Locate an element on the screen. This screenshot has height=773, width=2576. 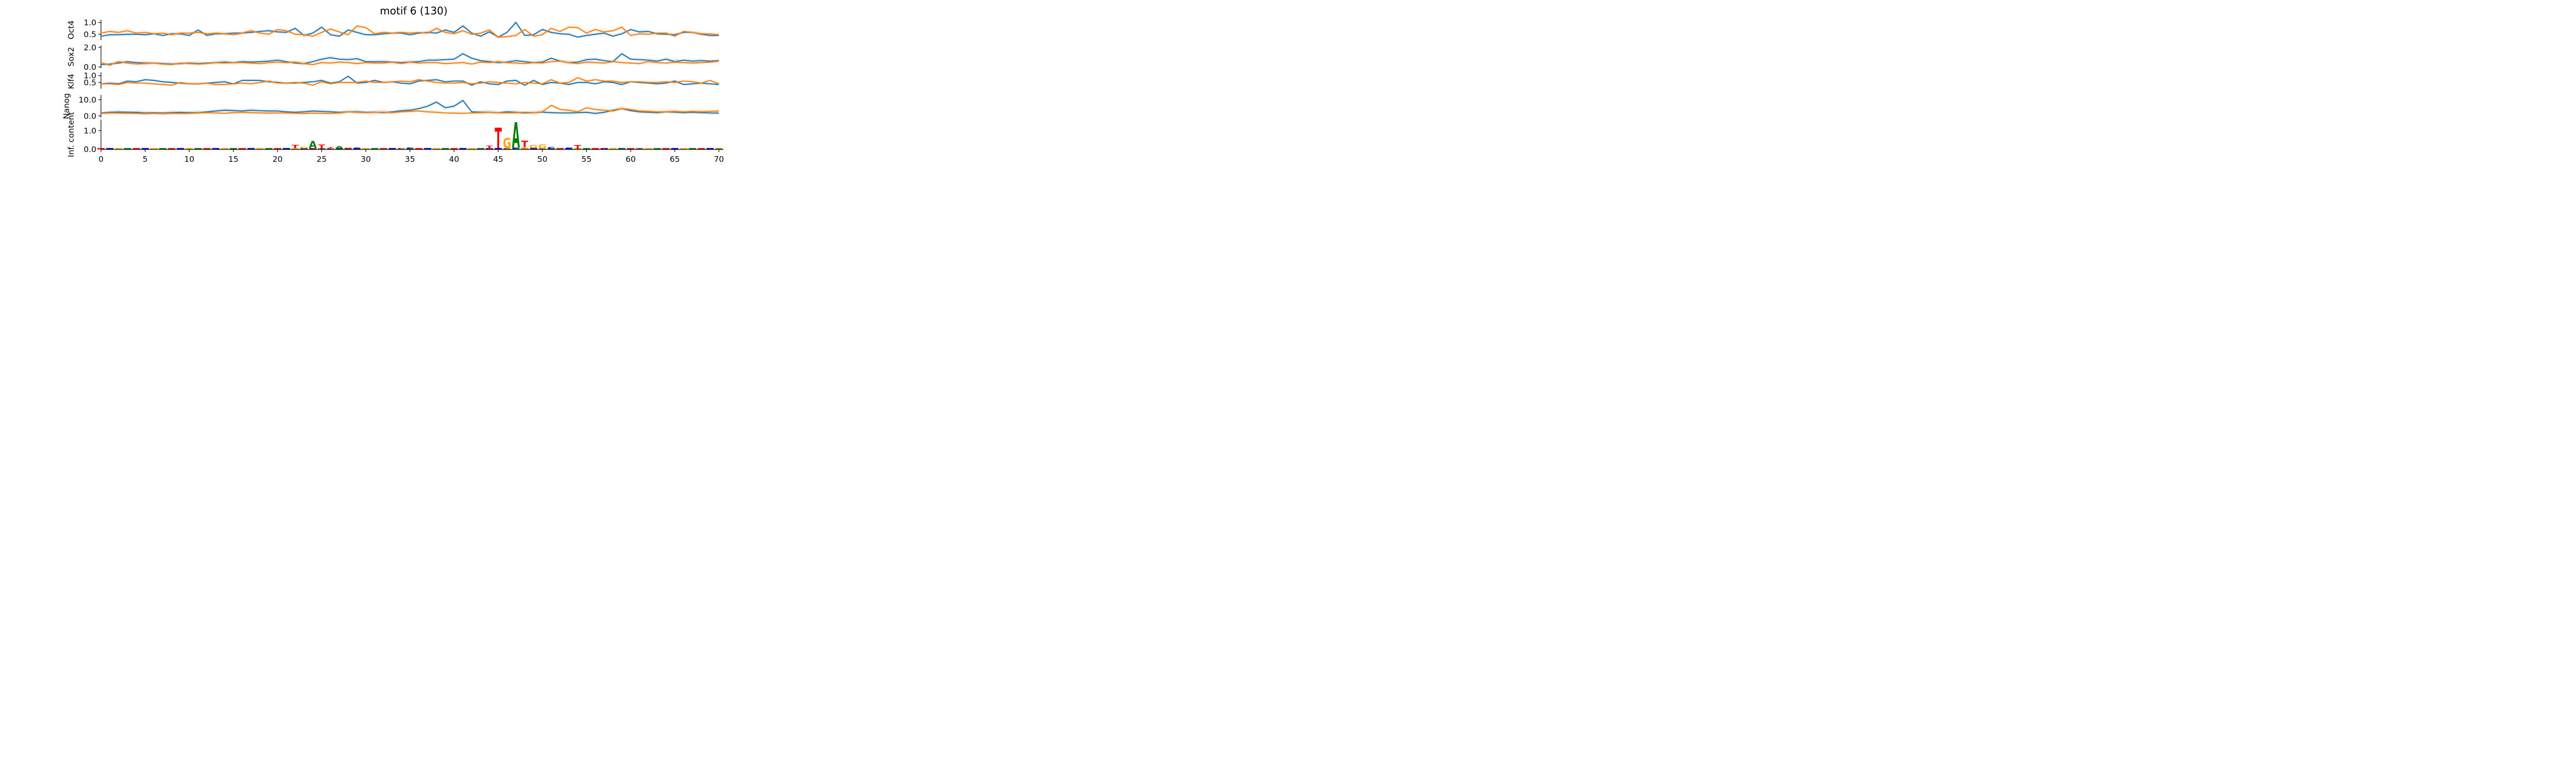
x-tick-label: 35 is located at coordinates (410, 159).